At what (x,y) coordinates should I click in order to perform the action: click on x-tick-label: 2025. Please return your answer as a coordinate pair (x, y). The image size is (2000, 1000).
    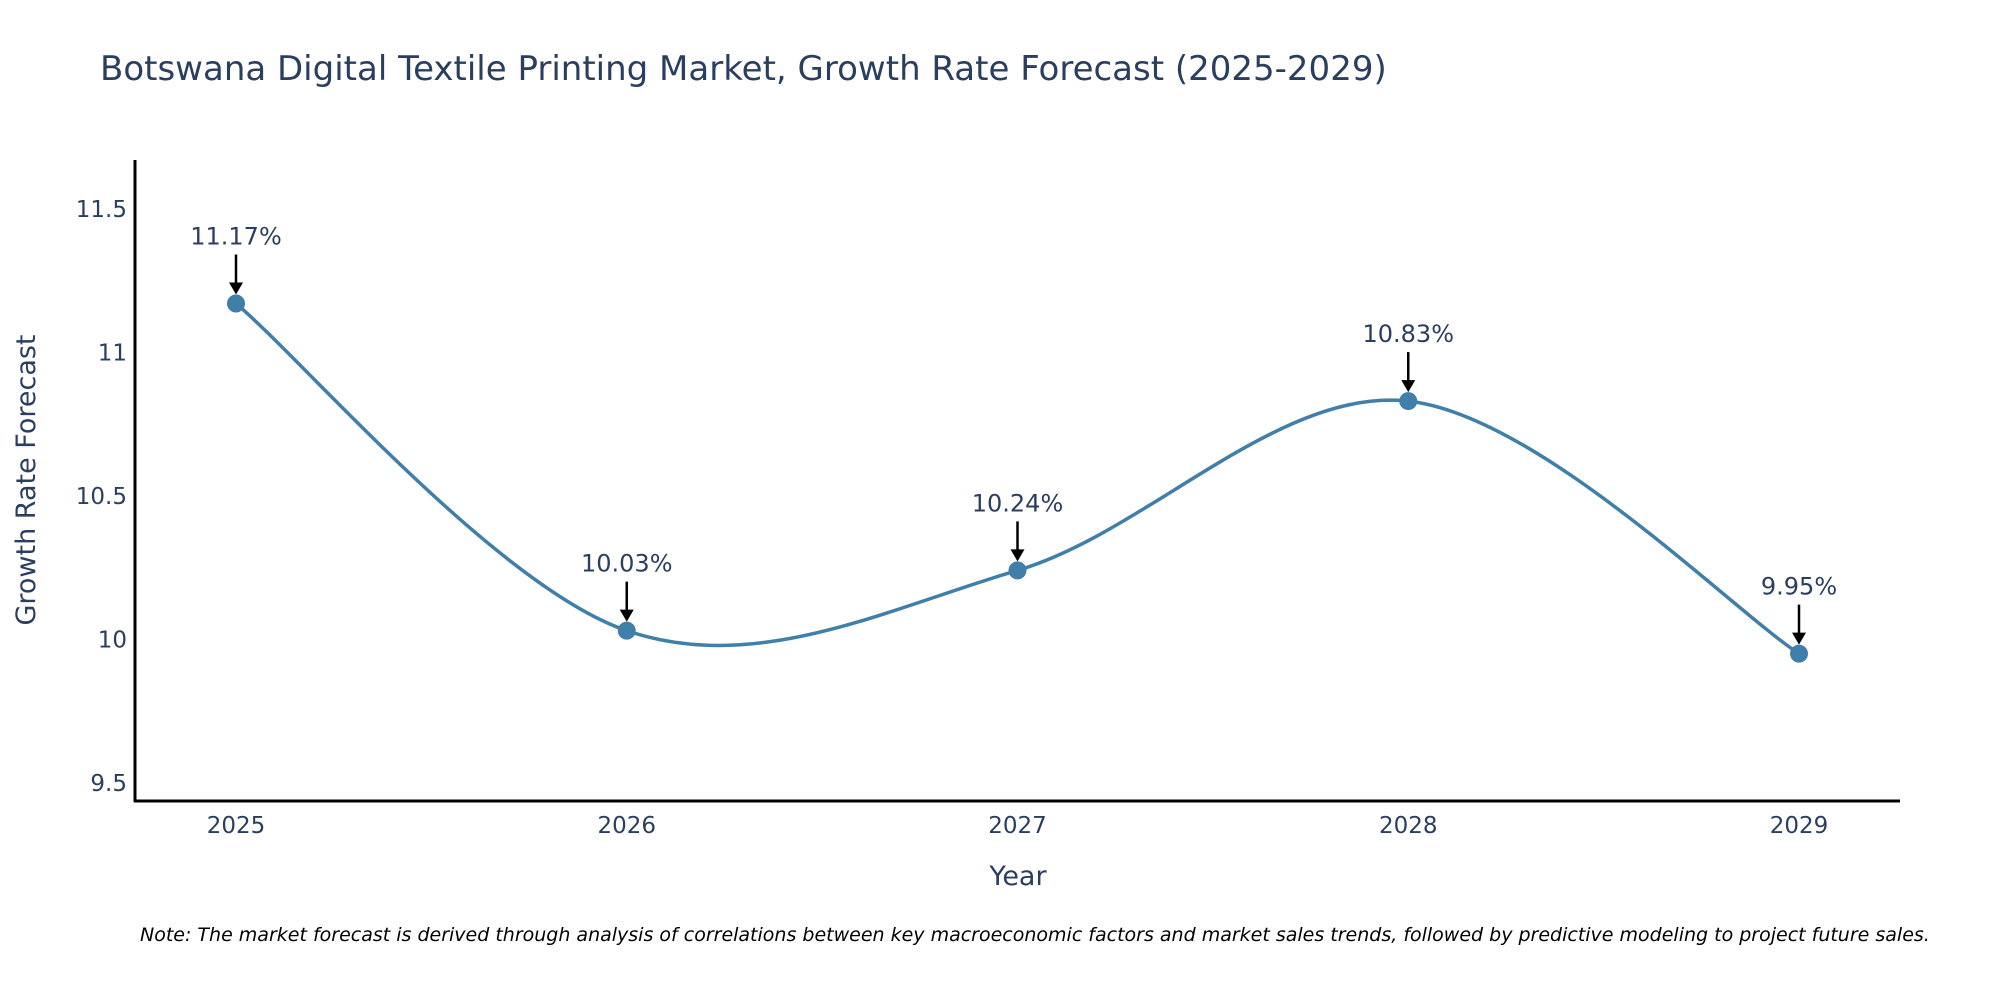
    Looking at the image, I should click on (236, 826).